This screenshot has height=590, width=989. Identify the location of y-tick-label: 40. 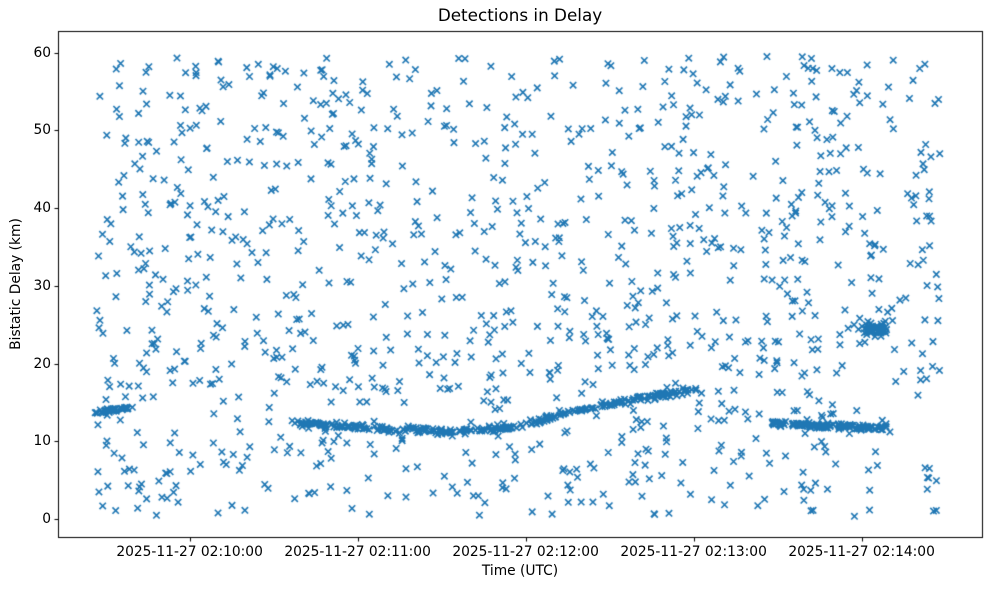
(42, 208).